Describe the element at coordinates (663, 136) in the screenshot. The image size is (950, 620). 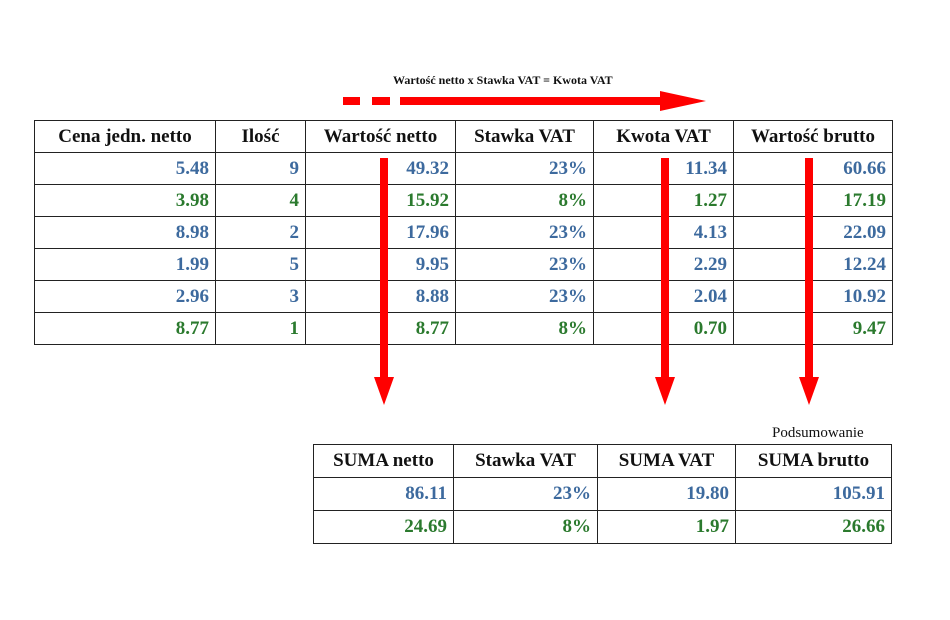
I see `column-header: Kwota VAT` at that location.